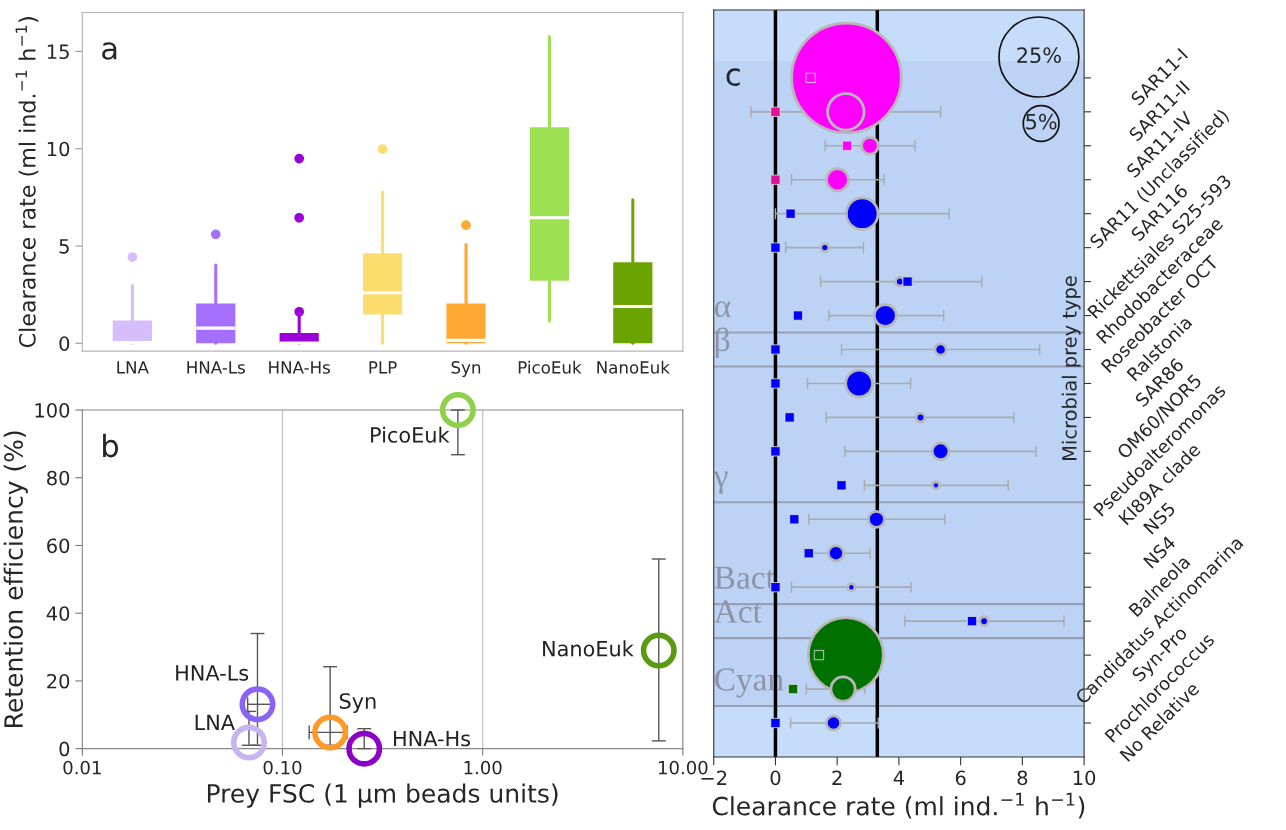 The height and width of the screenshot is (830, 1286). I want to click on x-tick-label: HNA-Hs, so click(299, 367).